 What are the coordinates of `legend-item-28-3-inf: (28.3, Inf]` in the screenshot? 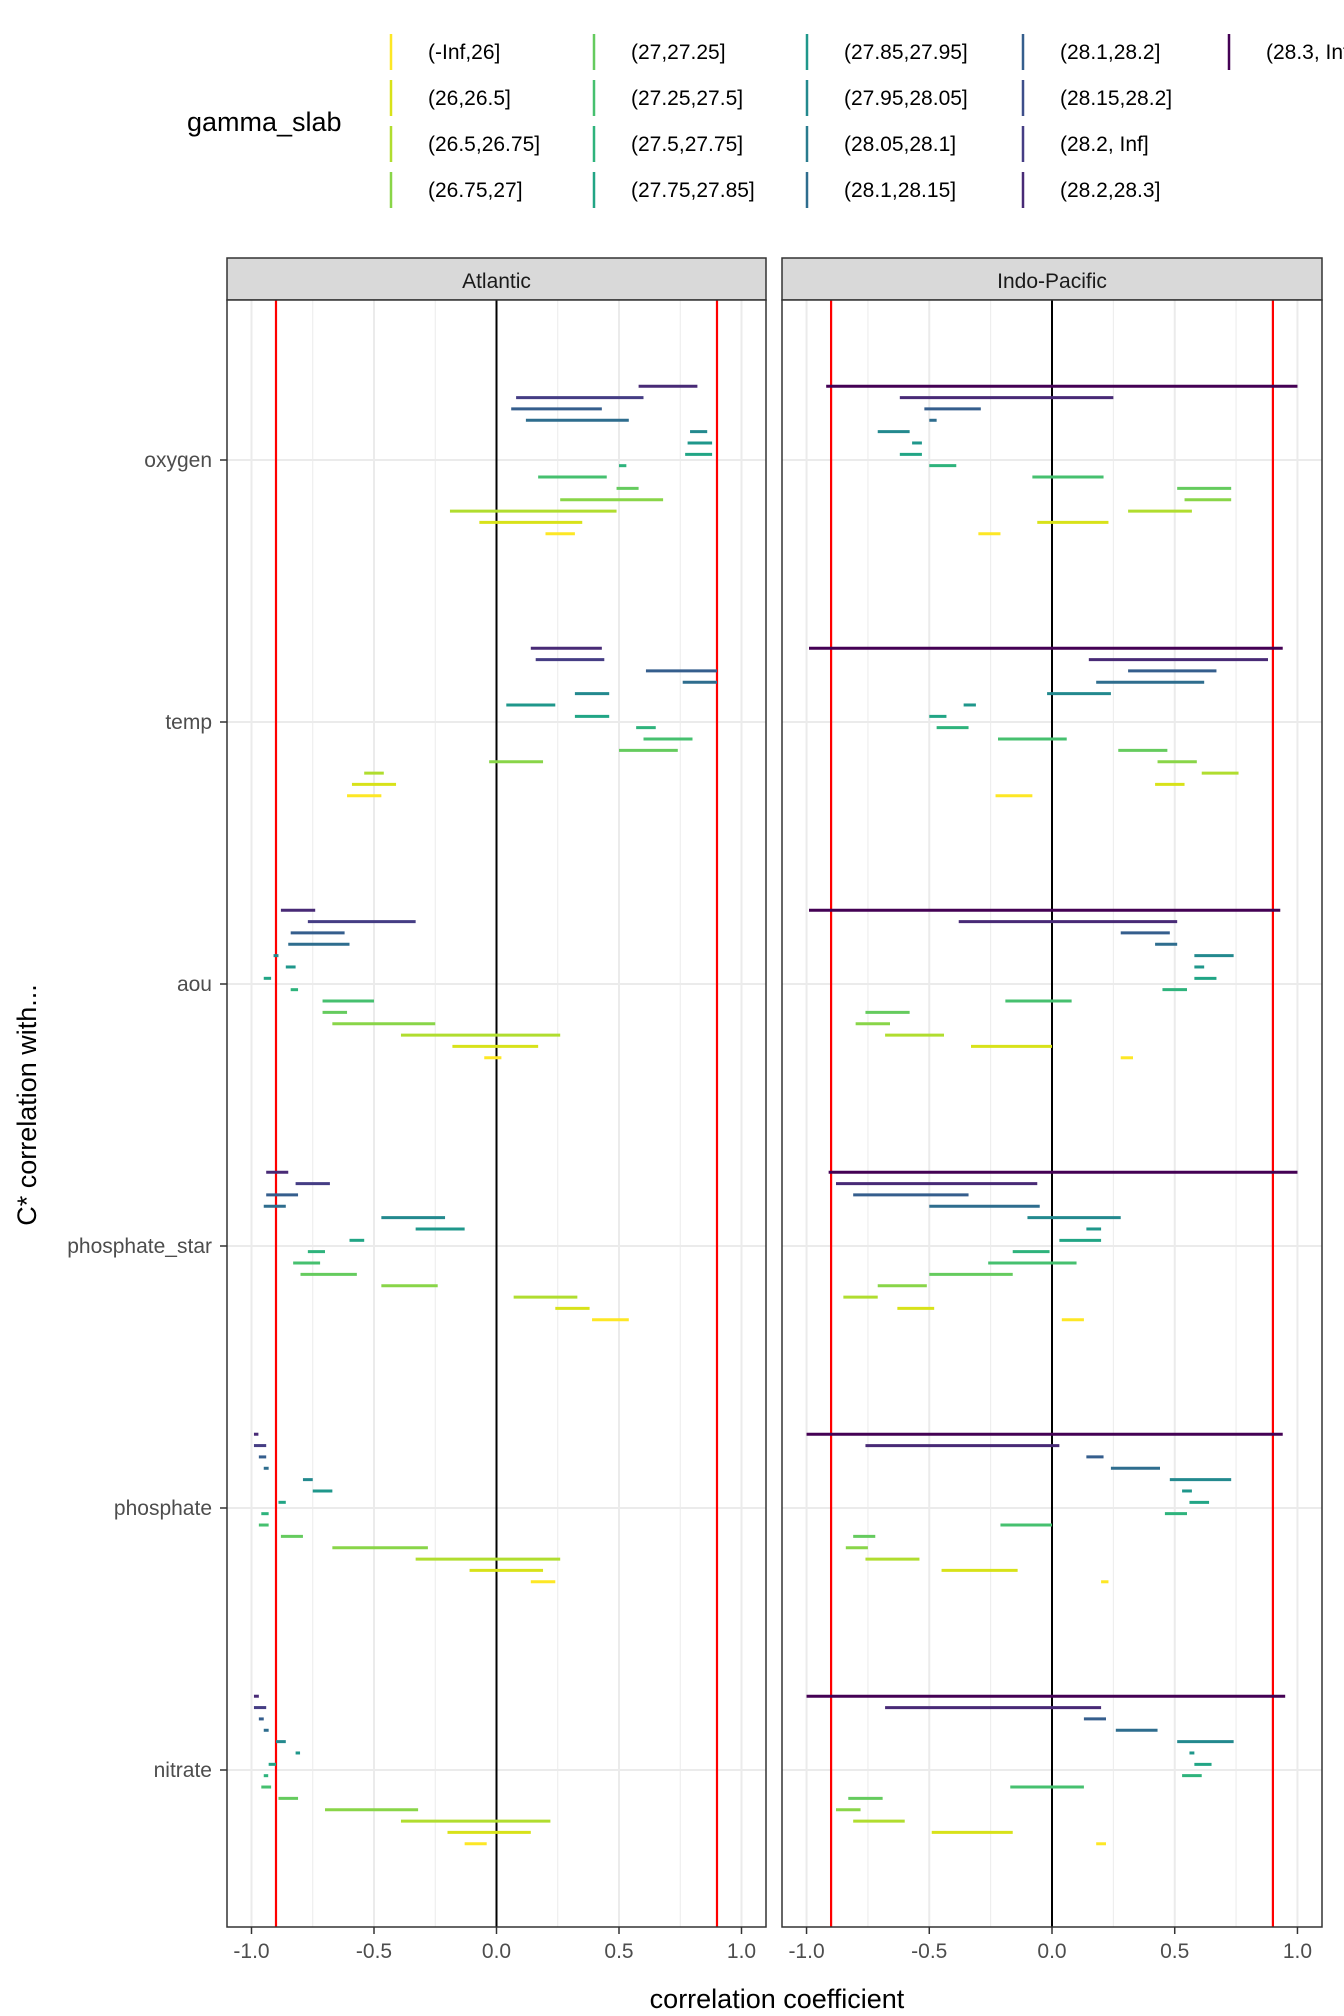 It's located at (1285, 52).